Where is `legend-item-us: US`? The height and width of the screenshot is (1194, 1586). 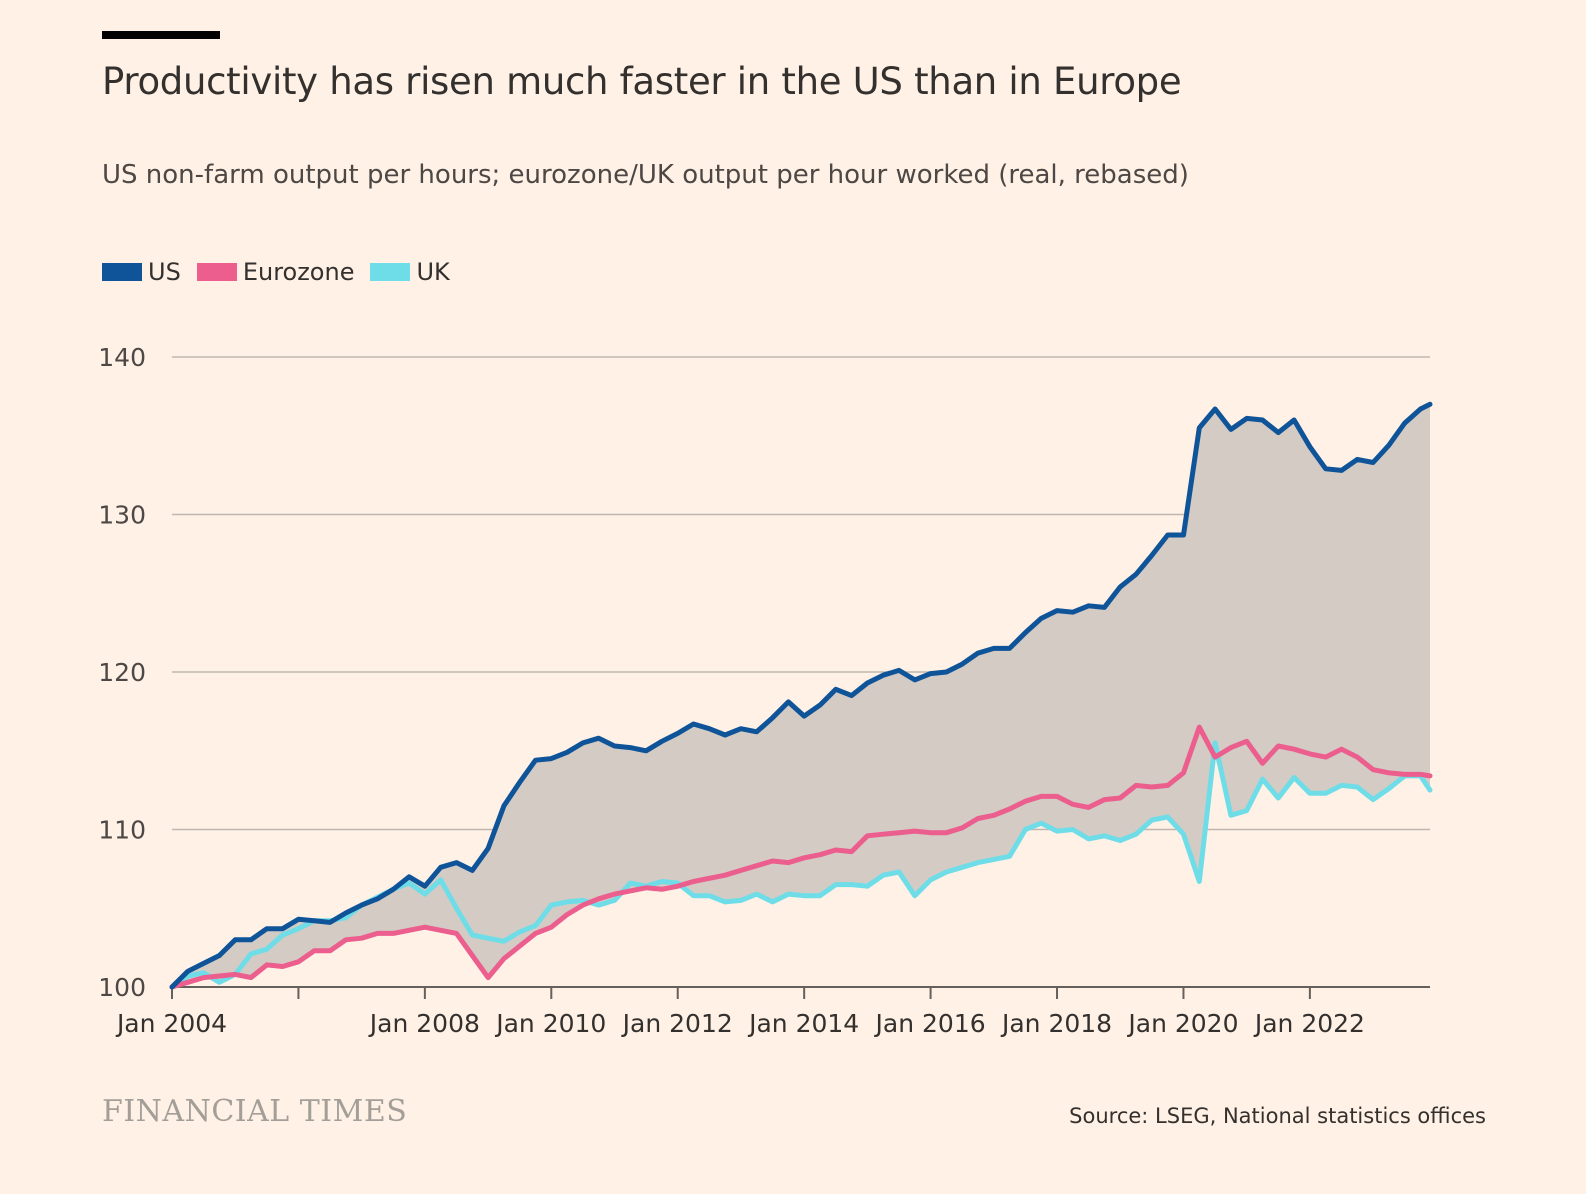 legend-item-us: US is located at coordinates (141, 272).